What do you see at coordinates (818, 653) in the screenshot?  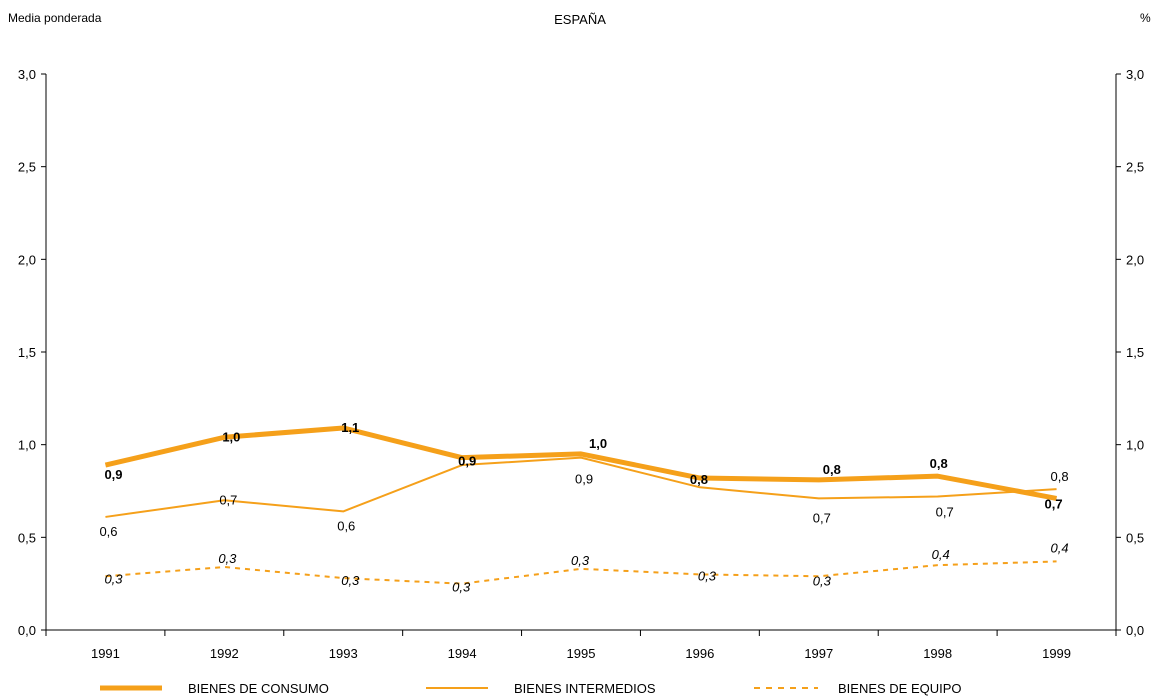 I see `x-tick-label: 1997` at bounding box center [818, 653].